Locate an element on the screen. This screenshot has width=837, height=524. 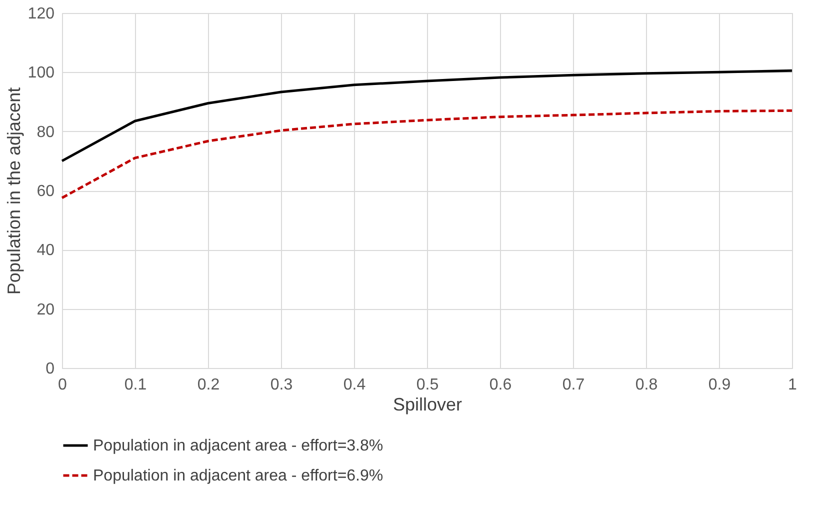
y-tick-label: 120 is located at coordinates (41, 14).